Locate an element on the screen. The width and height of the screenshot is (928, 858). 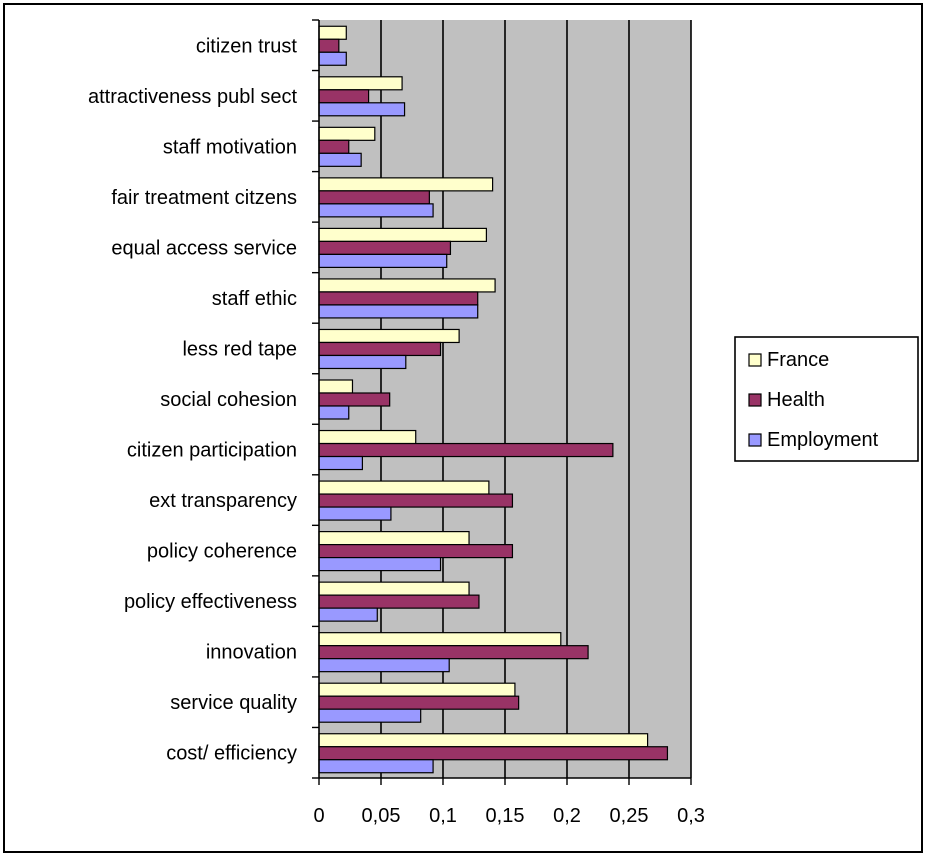
x-tick-label: 0,05 is located at coordinates (381, 816).